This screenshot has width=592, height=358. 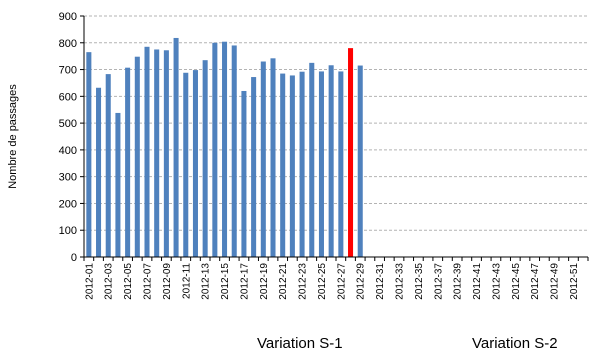 What do you see at coordinates (380, 281) in the screenshot?
I see `x-tick-label-2012-31: 2012-31` at bounding box center [380, 281].